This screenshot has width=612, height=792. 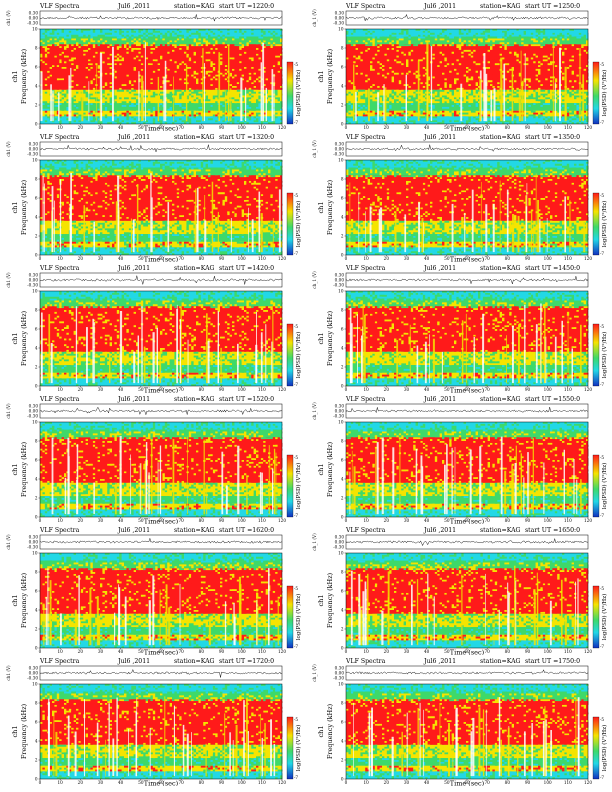 What do you see at coordinates (314, 542) in the screenshot?
I see `ch1-axis-label: ch_1 (V)` at bounding box center [314, 542].